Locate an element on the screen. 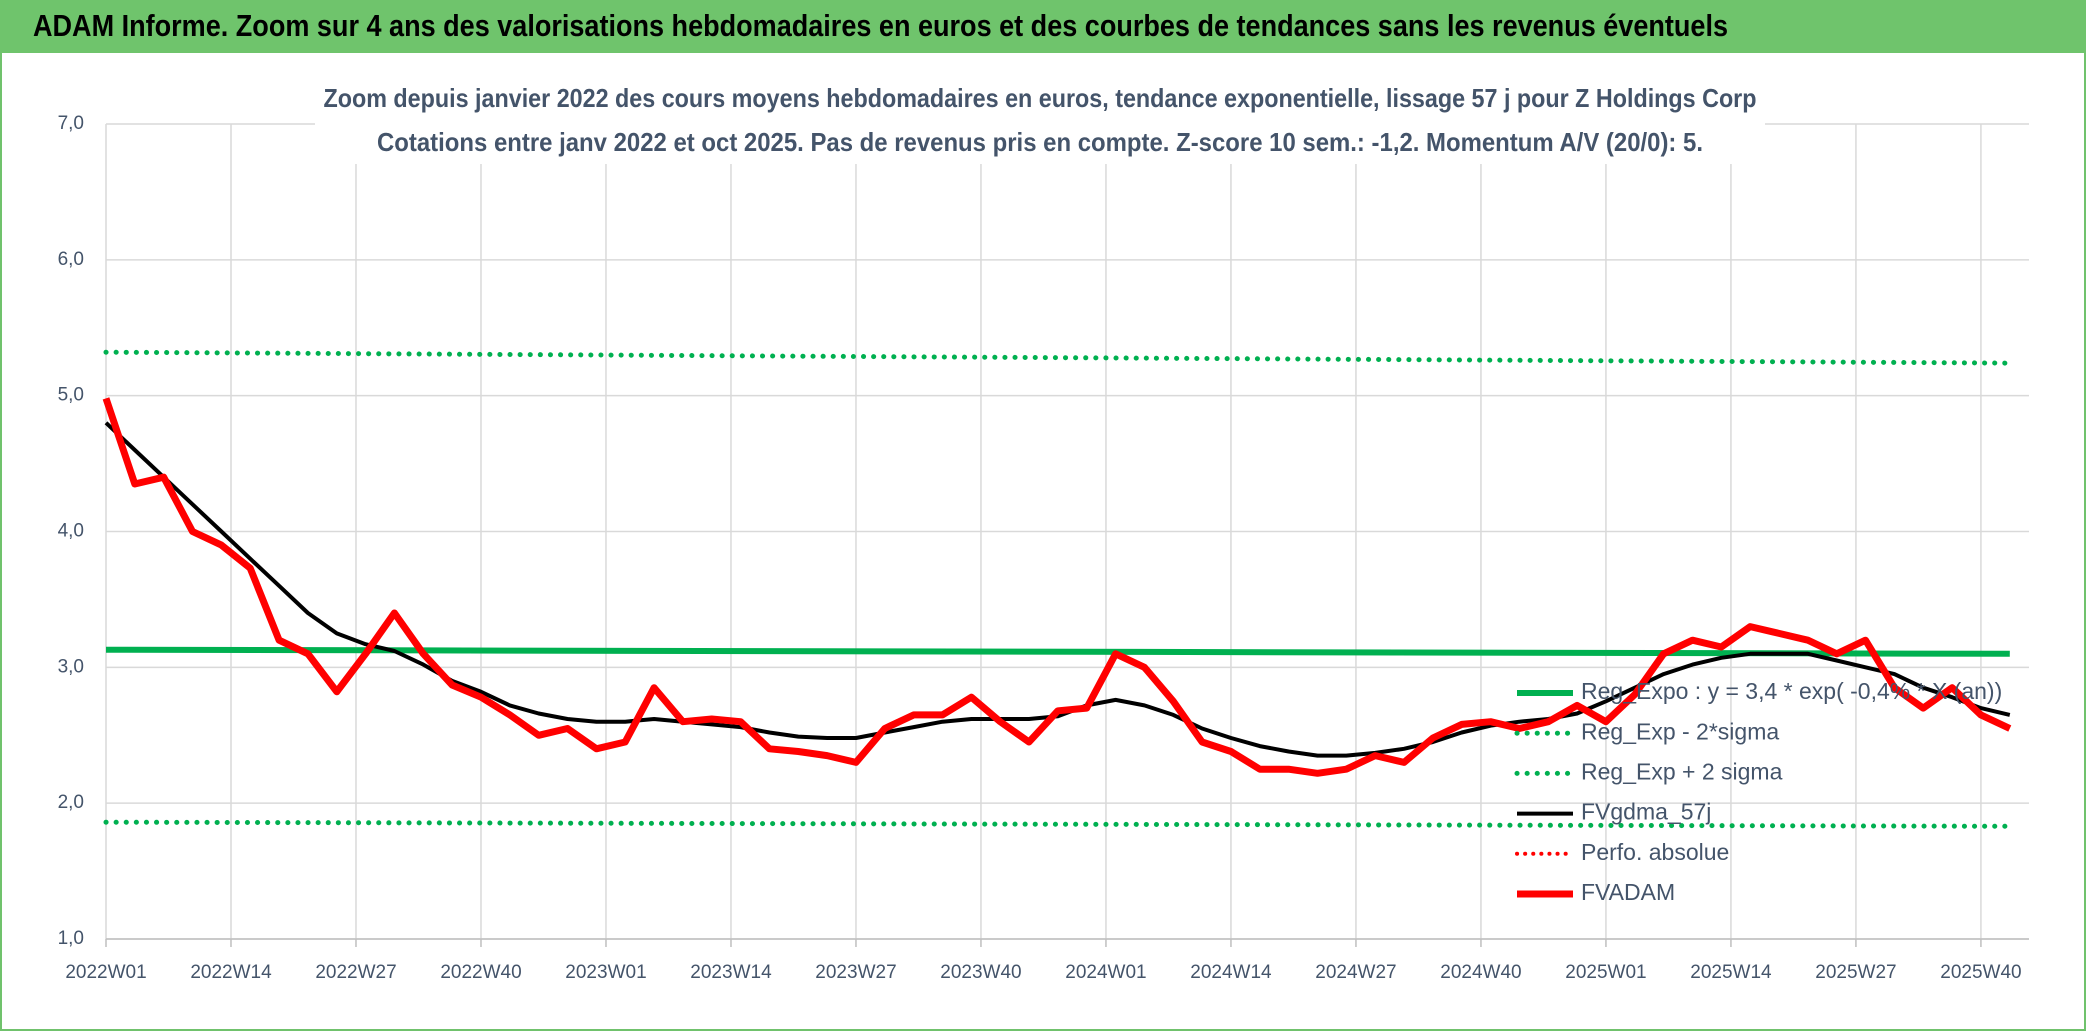 The width and height of the screenshot is (2086, 1031). x-tick-label: 2024W27 is located at coordinates (1355, 972).